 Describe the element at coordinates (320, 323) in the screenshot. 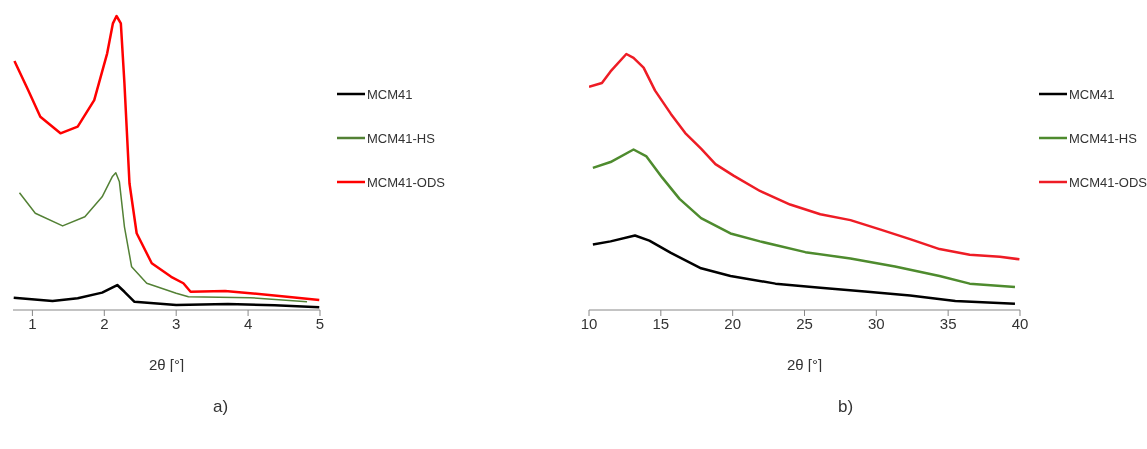

I see `x-tick-label: 5` at that location.